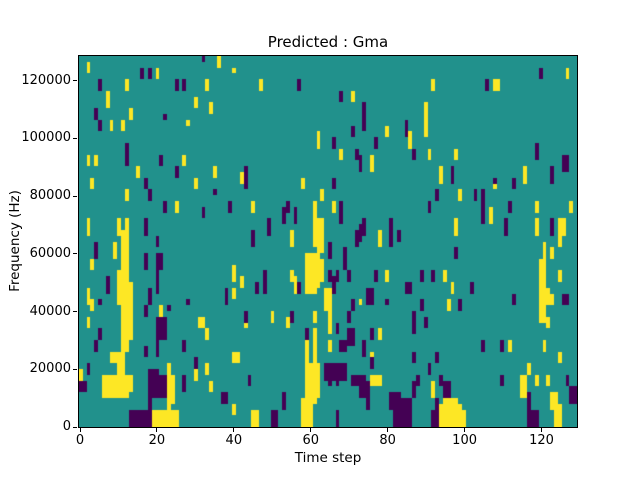 This screenshot has height=480, width=640. Describe the element at coordinates (50, 311) in the screenshot. I see `y-tick-label: 40000` at that location.